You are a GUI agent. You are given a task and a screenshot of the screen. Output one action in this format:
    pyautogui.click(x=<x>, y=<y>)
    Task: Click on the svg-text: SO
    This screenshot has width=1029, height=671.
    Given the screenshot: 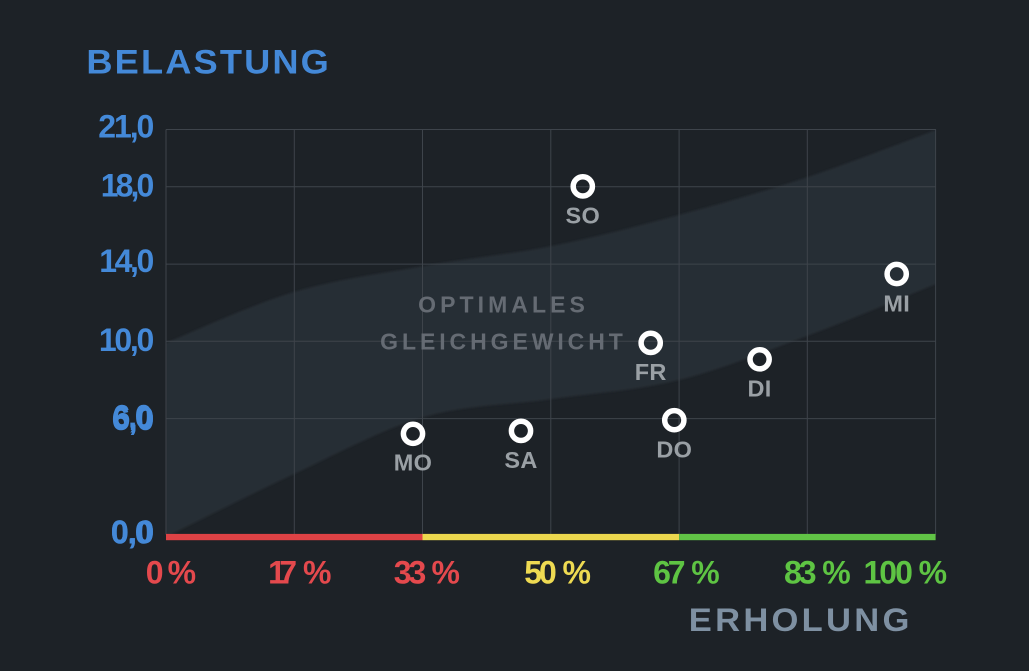 What is the action you would take?
    pyautogui.click(x=583, y=216)
    